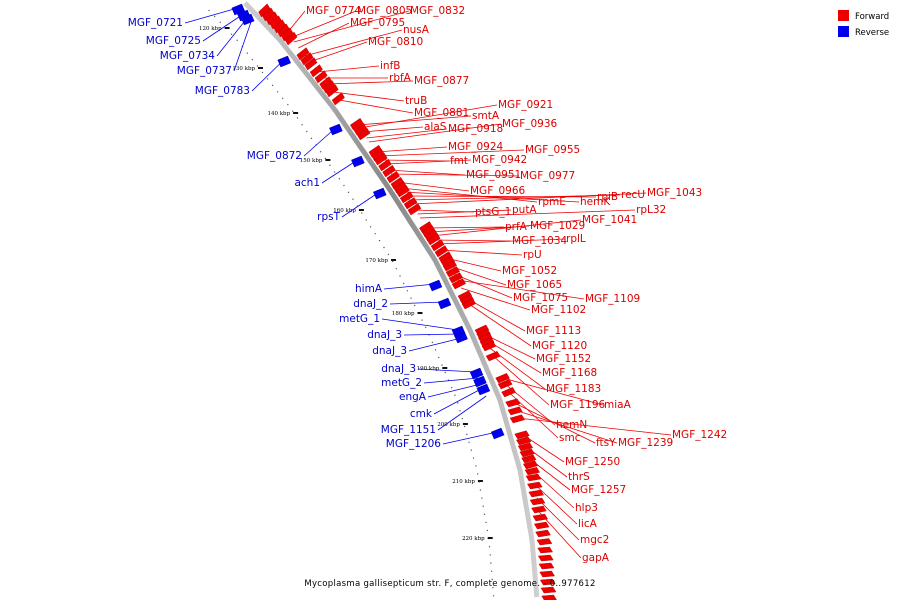 Image resolution: width=900 pixels, height=600 pixels. Describe the element at coordinates (699, 435) in the screenshot. I see `forward-gene-label: MGF_1242` at that location.